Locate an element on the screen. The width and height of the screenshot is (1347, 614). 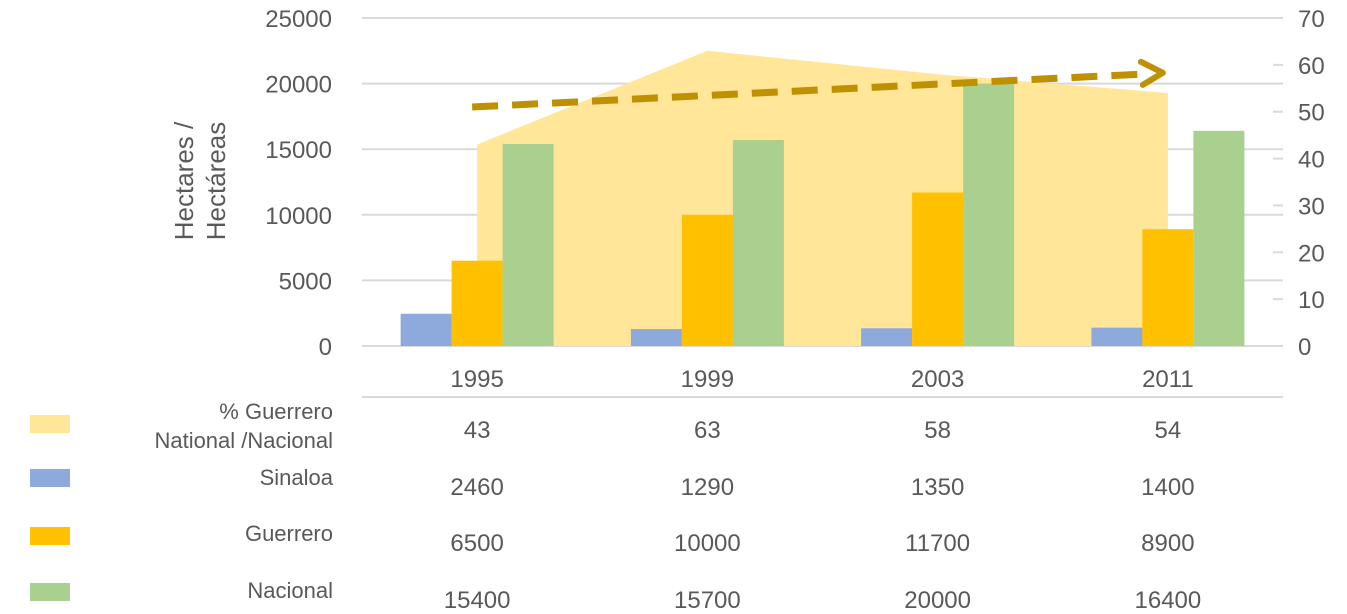
y2-tick-label: 60 is located at coordinates (1311, 66).